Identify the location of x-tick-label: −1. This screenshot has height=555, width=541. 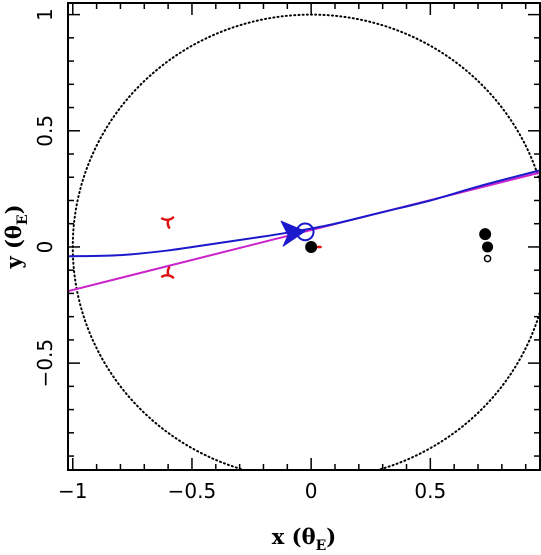
(72, 491).